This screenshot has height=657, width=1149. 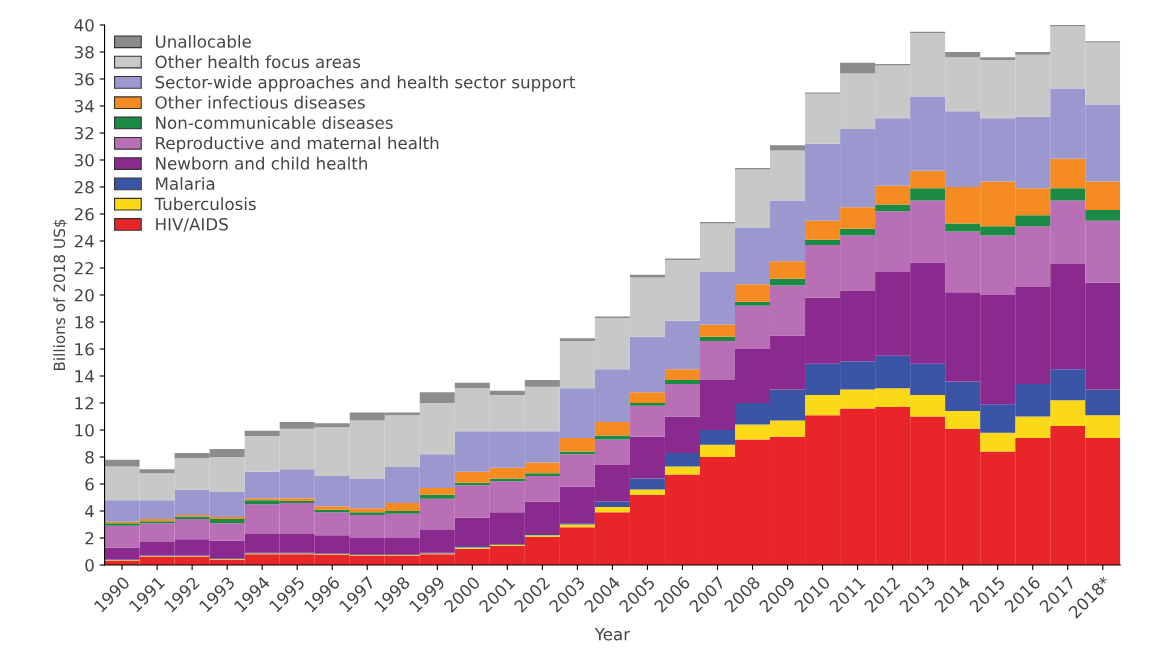 I want to click on legend-label: HIV/AIDS, so click(x=192, y=224).